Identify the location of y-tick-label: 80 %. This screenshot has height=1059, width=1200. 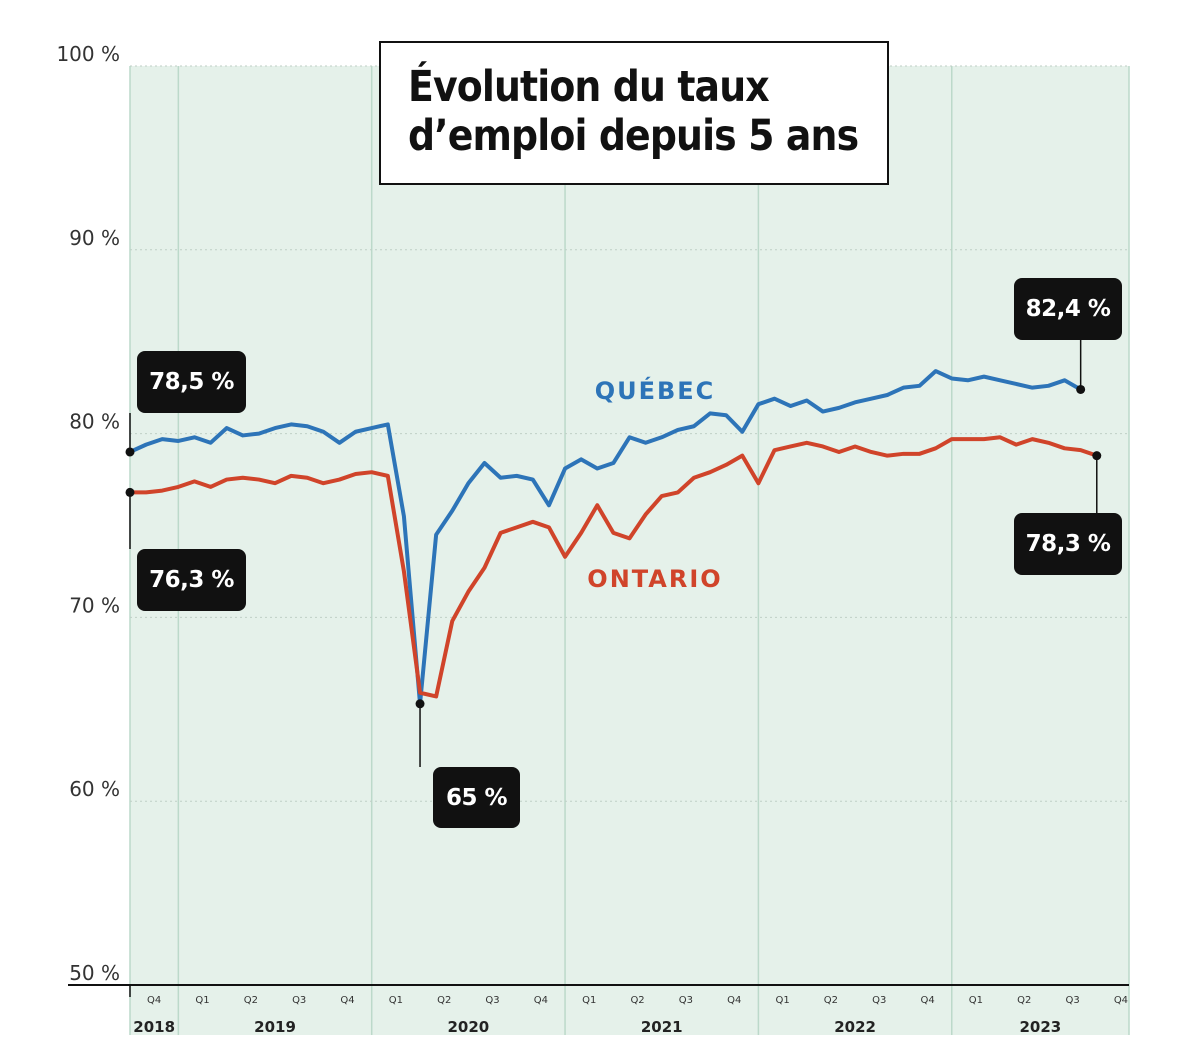
(94, 422).